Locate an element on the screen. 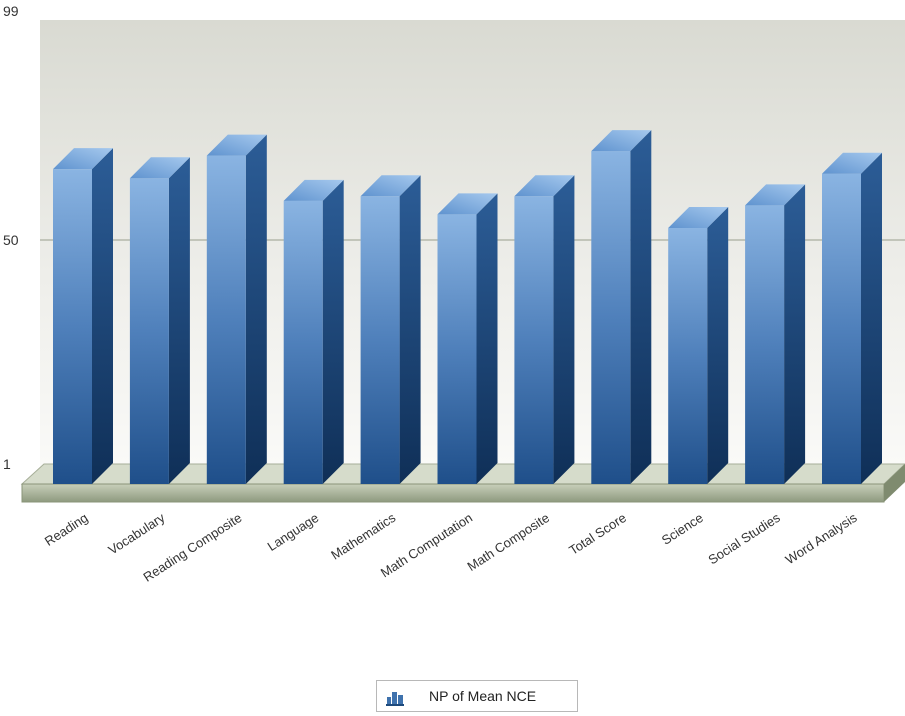  category-label: Science is located at coordinates (682, 529).